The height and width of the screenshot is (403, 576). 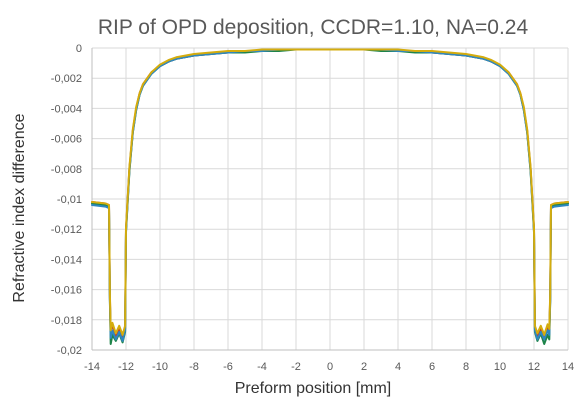 I want to click on y-tick-label: 0, so click(x=79, y=49).